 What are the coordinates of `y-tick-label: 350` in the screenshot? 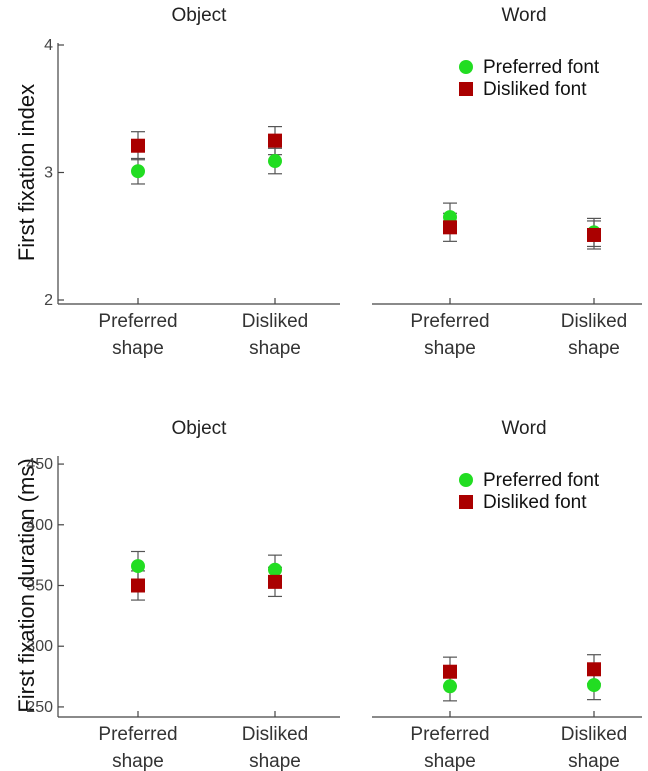 It's located at (39, 586).